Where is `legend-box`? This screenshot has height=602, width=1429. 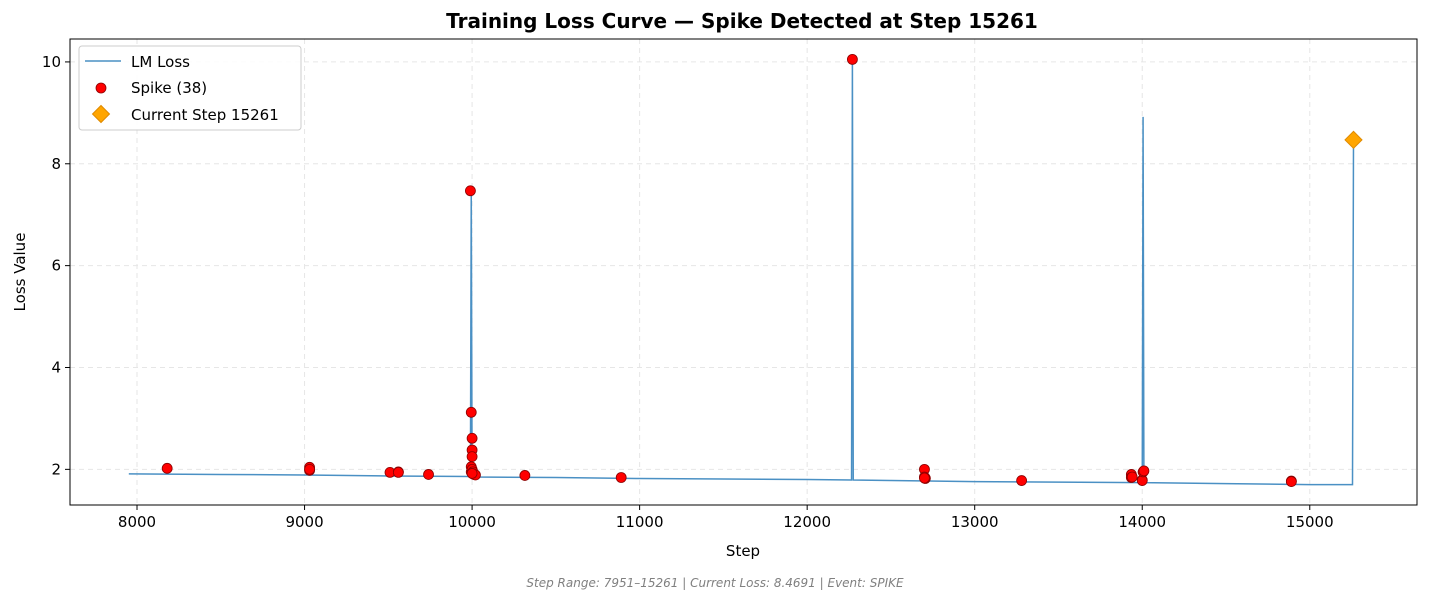
legend-box is located at coordinates (190, 88).